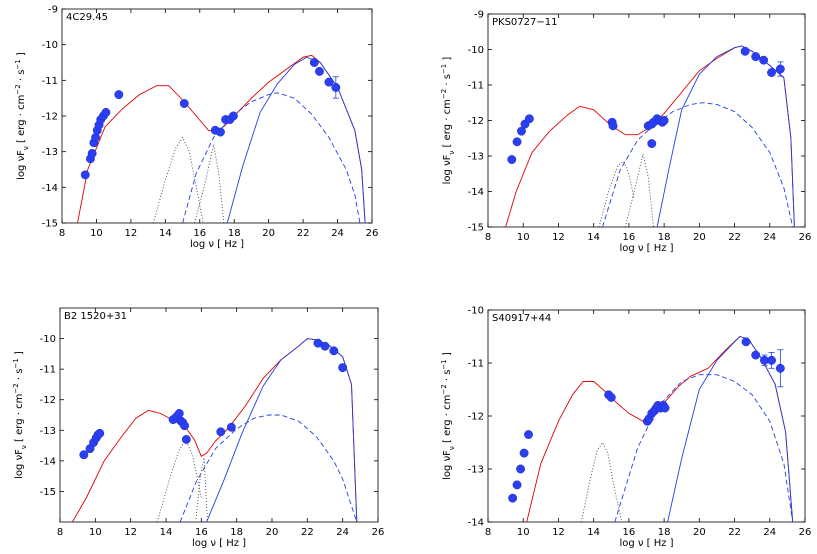 The width and height of the screenshot is (817, 554). Describe the element at coordinates (201, 489) in the screenshot. I see `series-disk` at that location.